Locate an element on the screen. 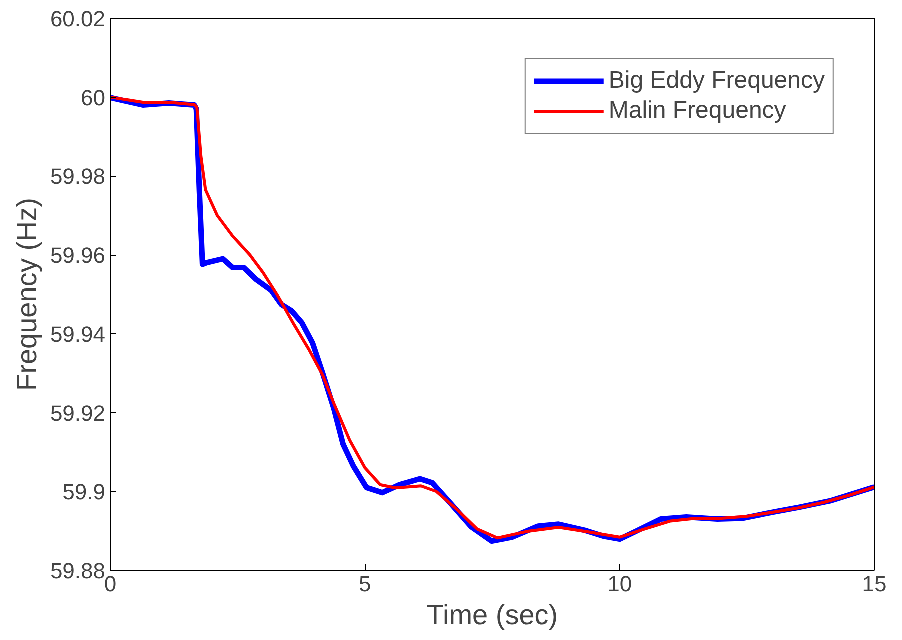 This screenshot has width=902, height=640. y-tick-label: 59.94 is located at coordinates (78, 334).